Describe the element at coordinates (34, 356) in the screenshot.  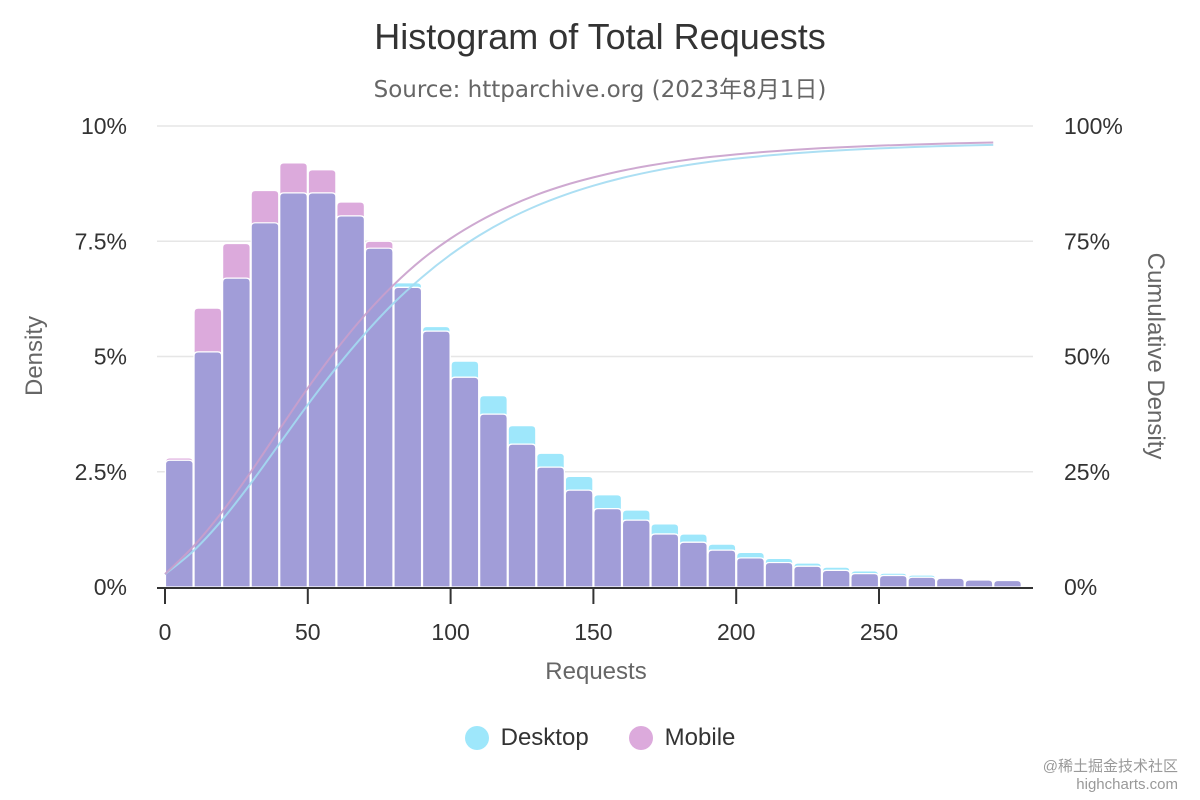
I see `y-axis-title: Density` at that location.